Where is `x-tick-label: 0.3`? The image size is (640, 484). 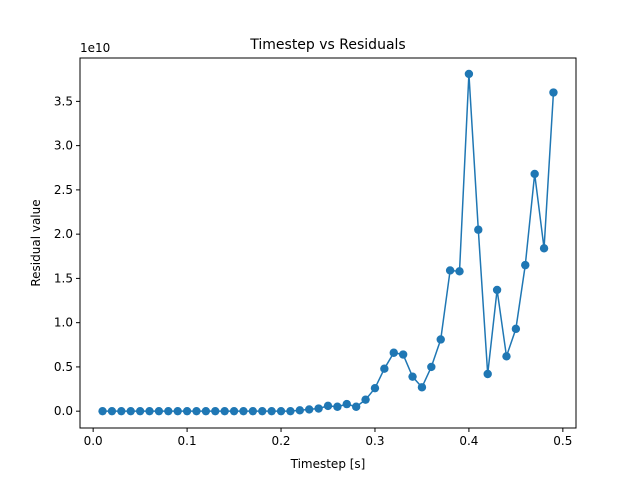
x-tick-label: 0.3 is located at coordinates (374, 441).